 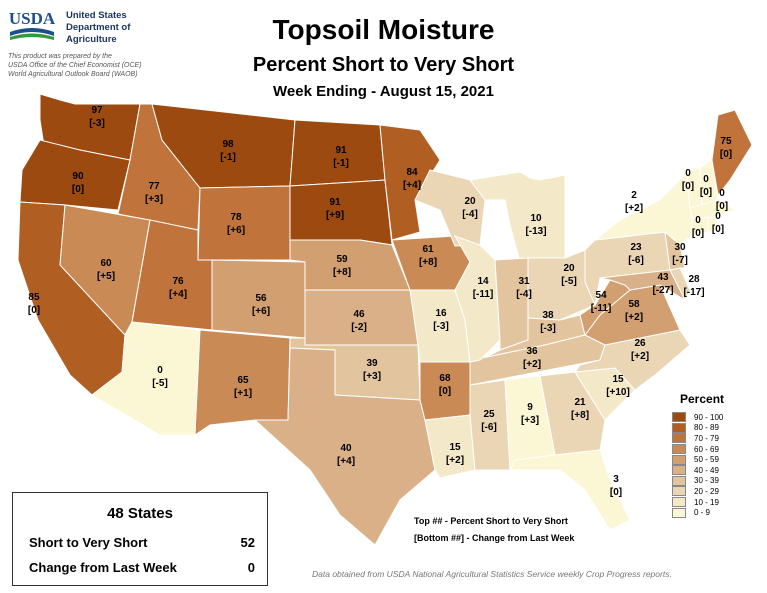 What do you see at coordinates (616, 486) in the screenshot?
I see `state-label-FL: 3 [0]` at bounding box center [616, 486].